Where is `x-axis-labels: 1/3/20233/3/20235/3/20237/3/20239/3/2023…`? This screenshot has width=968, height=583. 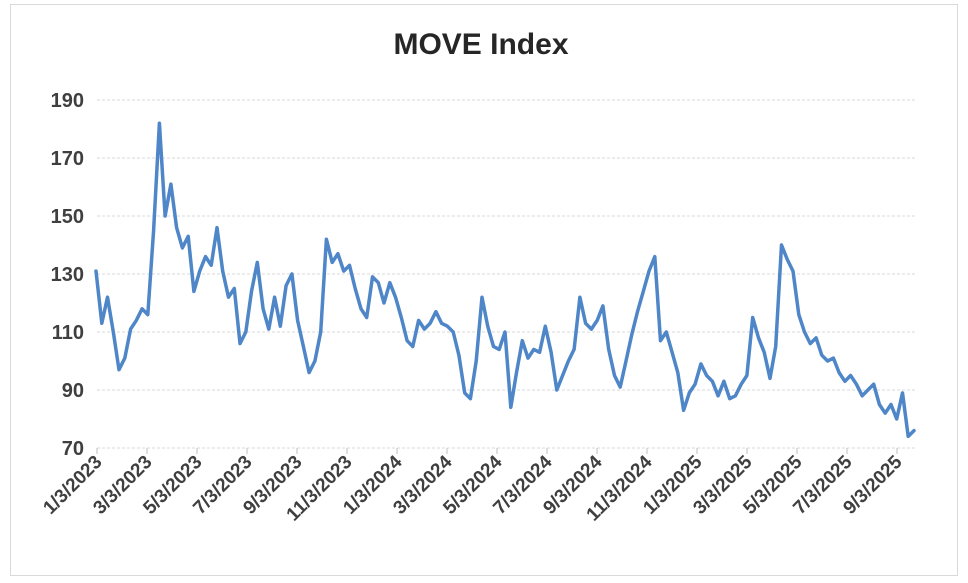 x-axis-labels: 1/3/20233/3/20235/3/20237/3/20239/3/2023… is located at coordinates (472, 488).